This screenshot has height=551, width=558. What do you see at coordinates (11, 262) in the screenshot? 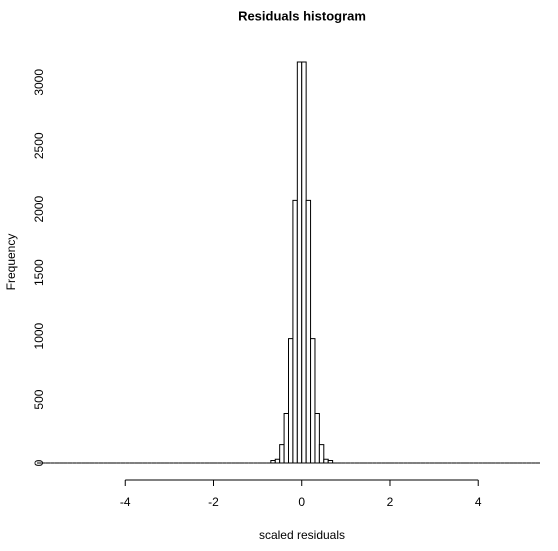
I see `y-axis-label: Frequency` at bounding box center [11, 262].